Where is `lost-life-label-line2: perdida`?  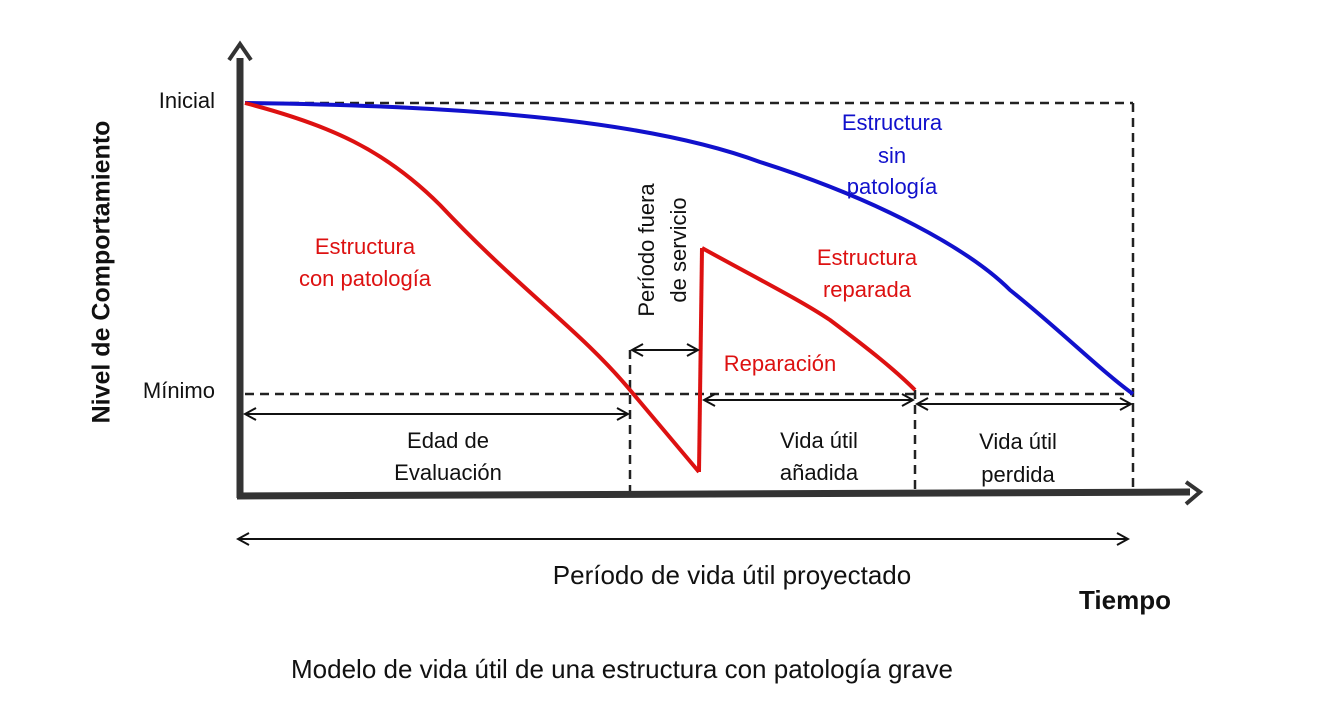
lost-life-label-line2: perdida is located at coordinates (1018, 474).